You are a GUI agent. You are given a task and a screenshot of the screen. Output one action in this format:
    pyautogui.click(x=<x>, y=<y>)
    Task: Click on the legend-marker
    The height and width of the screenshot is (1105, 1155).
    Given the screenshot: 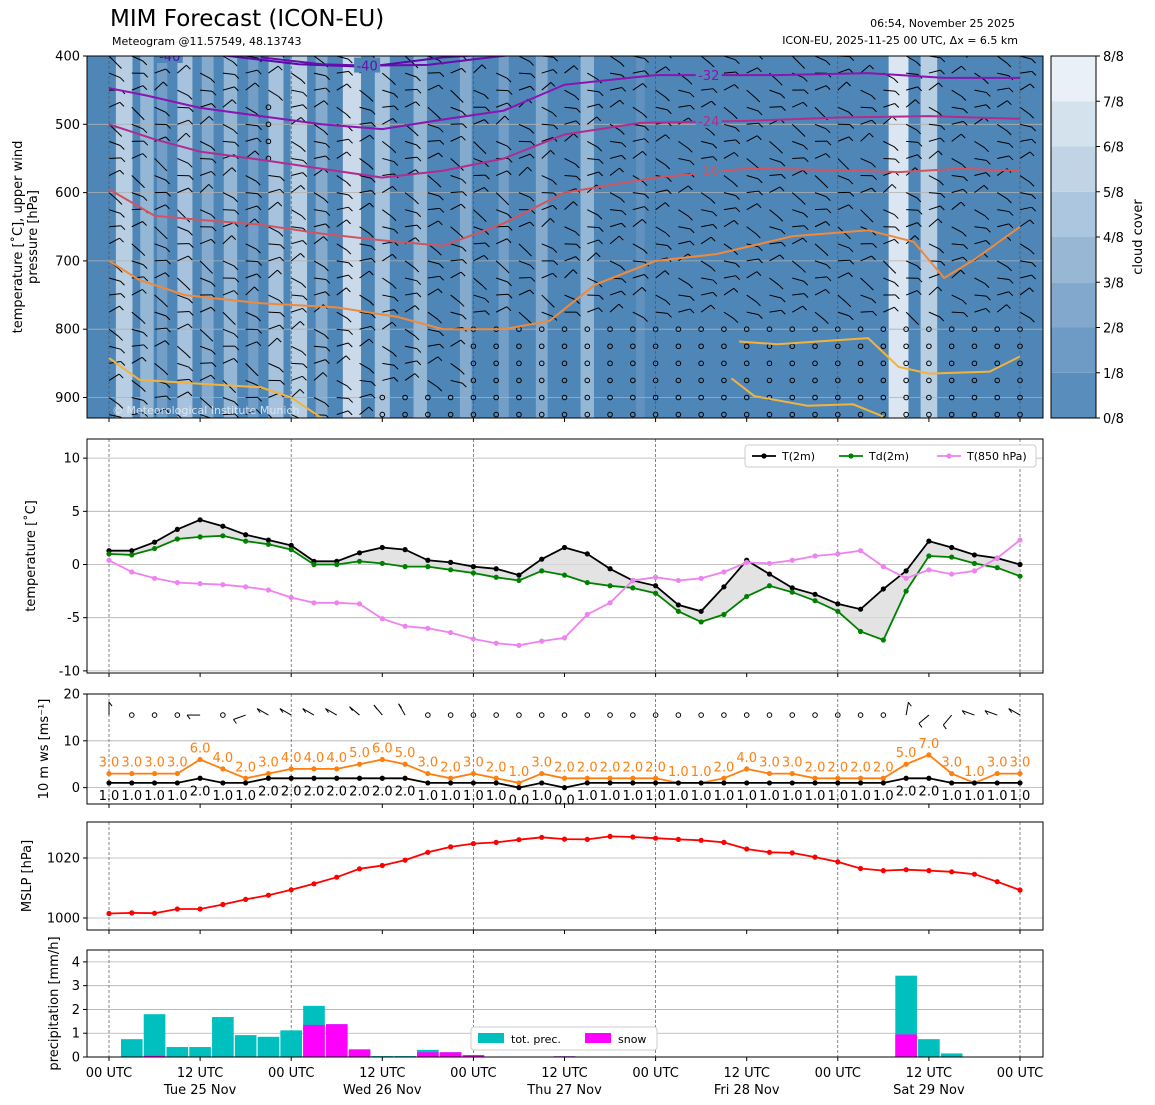 What is the action you would take?
    pyautogui.click(x=764, y=456)
    